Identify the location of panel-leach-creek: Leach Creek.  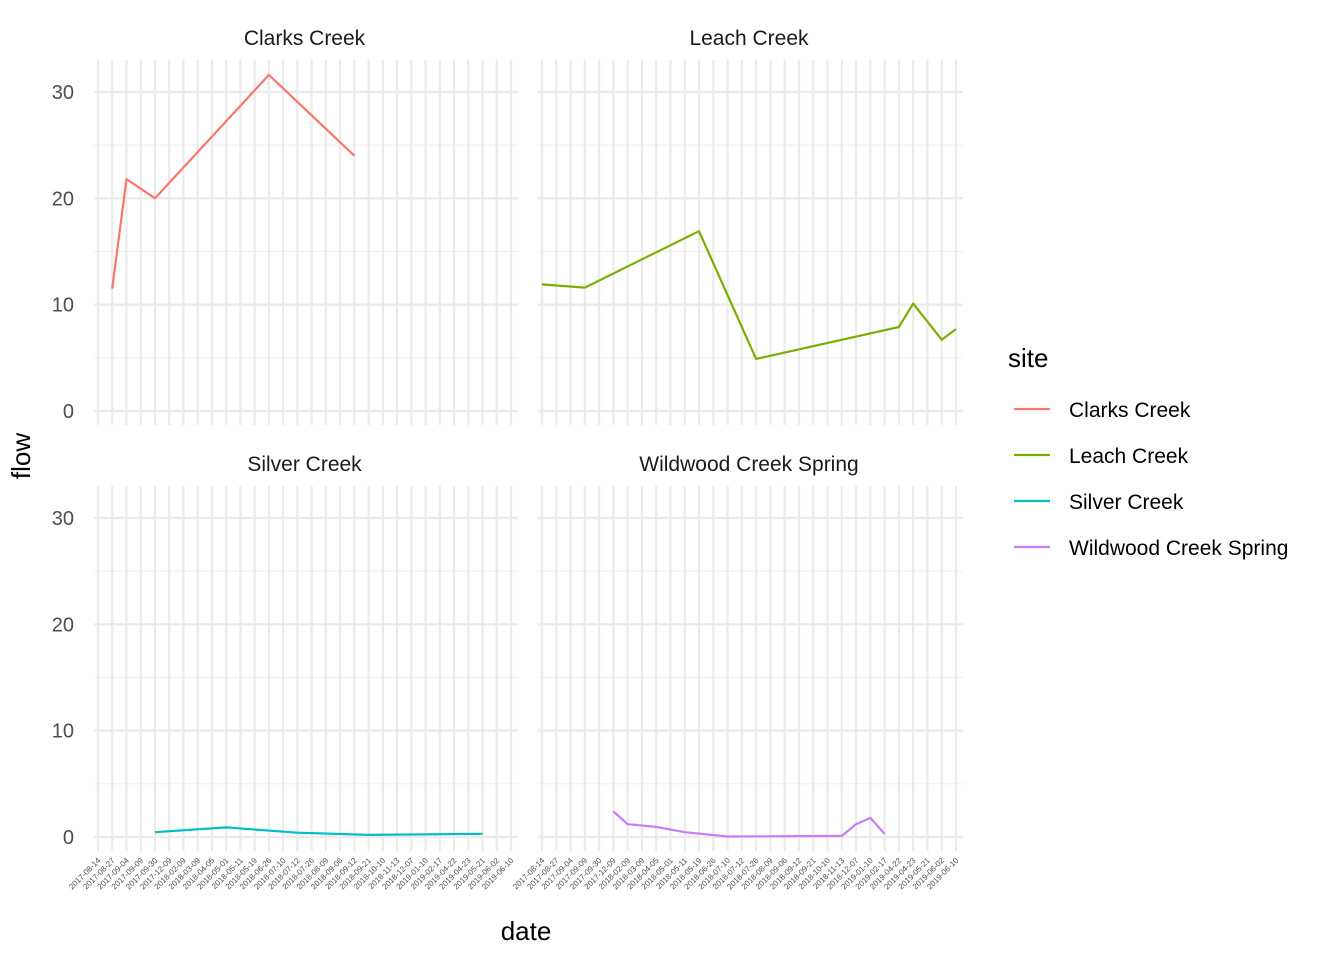
(750, 226).